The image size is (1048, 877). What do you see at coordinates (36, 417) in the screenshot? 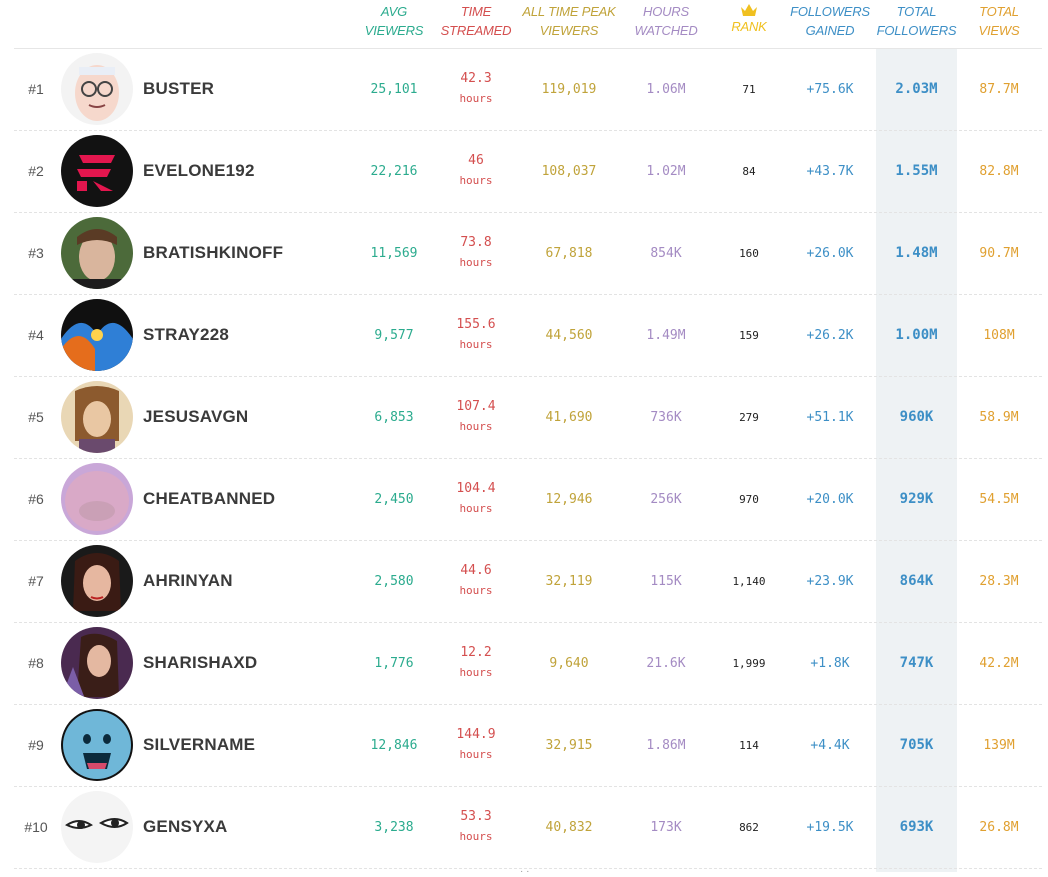
I see `rank-number: #5` at bounding box center [36, 417].